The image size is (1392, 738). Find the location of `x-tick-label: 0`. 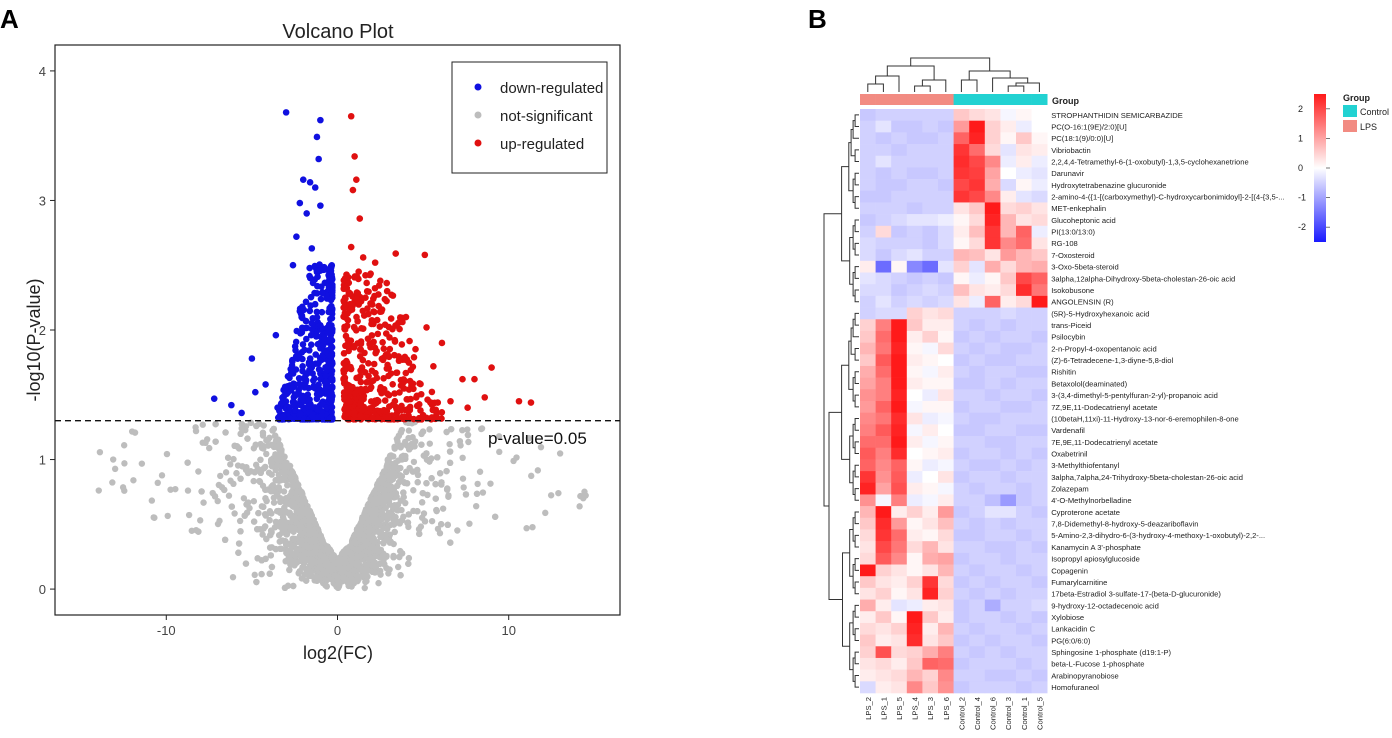

x-tick-label: 0 is located at coordinates (337, 630).